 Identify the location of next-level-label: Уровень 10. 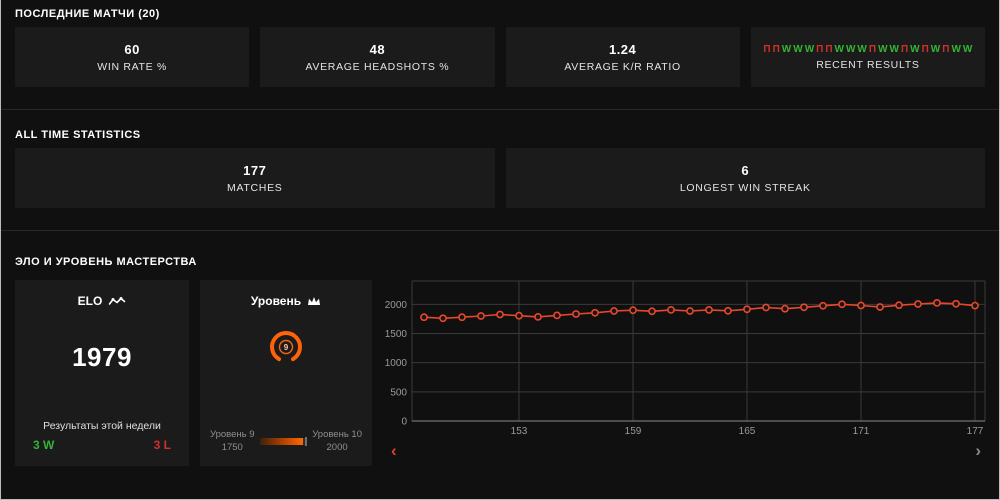
(337, 434).